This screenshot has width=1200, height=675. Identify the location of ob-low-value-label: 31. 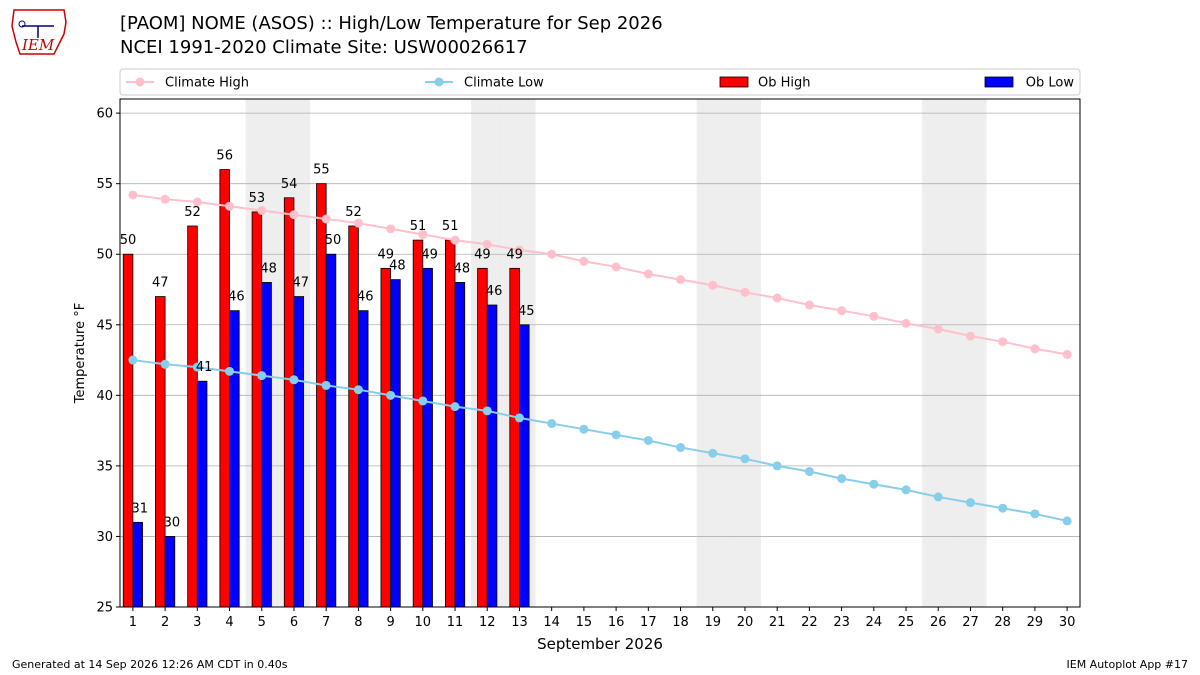
(139, 508).